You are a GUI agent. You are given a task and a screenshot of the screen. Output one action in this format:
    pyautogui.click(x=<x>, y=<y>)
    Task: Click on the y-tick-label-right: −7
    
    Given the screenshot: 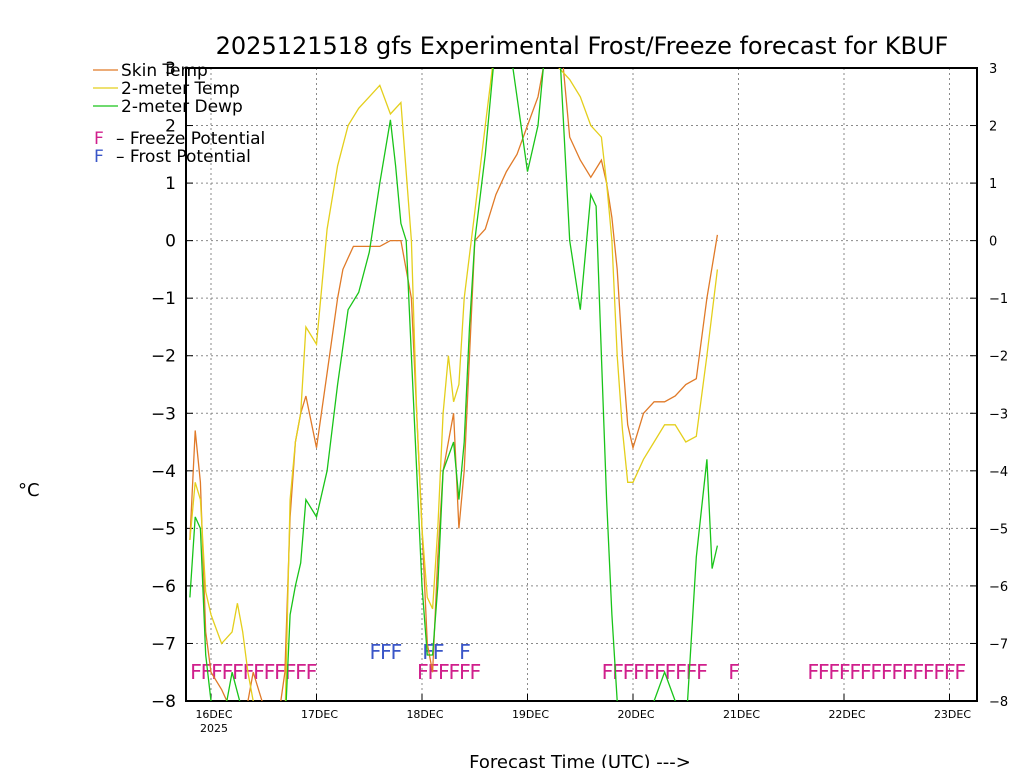 What is the action you would take?
    pyautogui.click(x=998, y=644)
    